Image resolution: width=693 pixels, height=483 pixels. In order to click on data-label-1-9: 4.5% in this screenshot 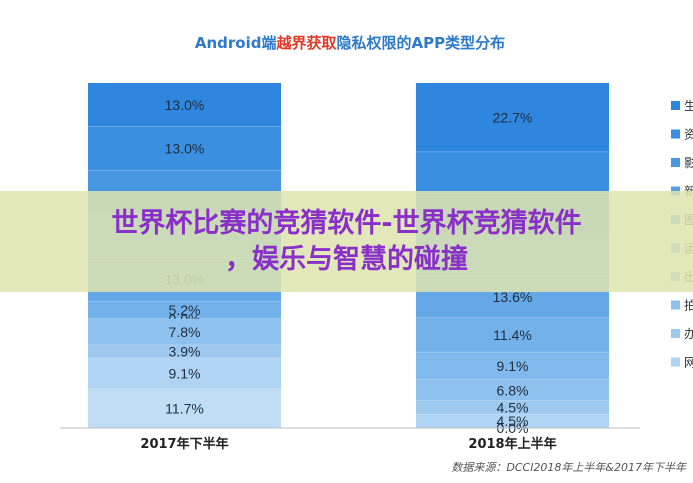, I will do `click(513, 421)`.